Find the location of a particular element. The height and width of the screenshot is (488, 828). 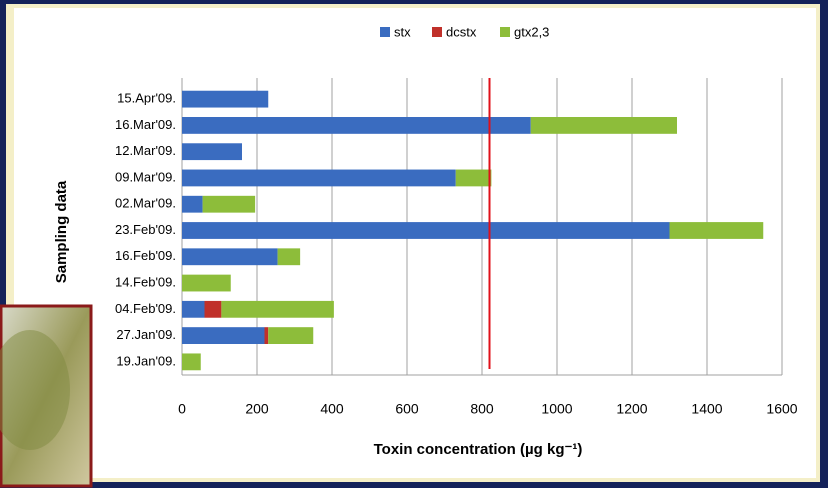

y-tick-label: 02.Mar'09. is located at coordinates (145, 203).